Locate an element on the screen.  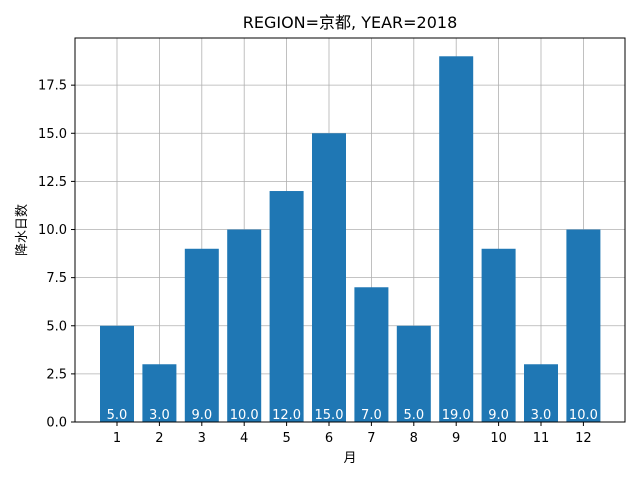
bar-value-label: 15.0 is located at coordinates (329, 415).